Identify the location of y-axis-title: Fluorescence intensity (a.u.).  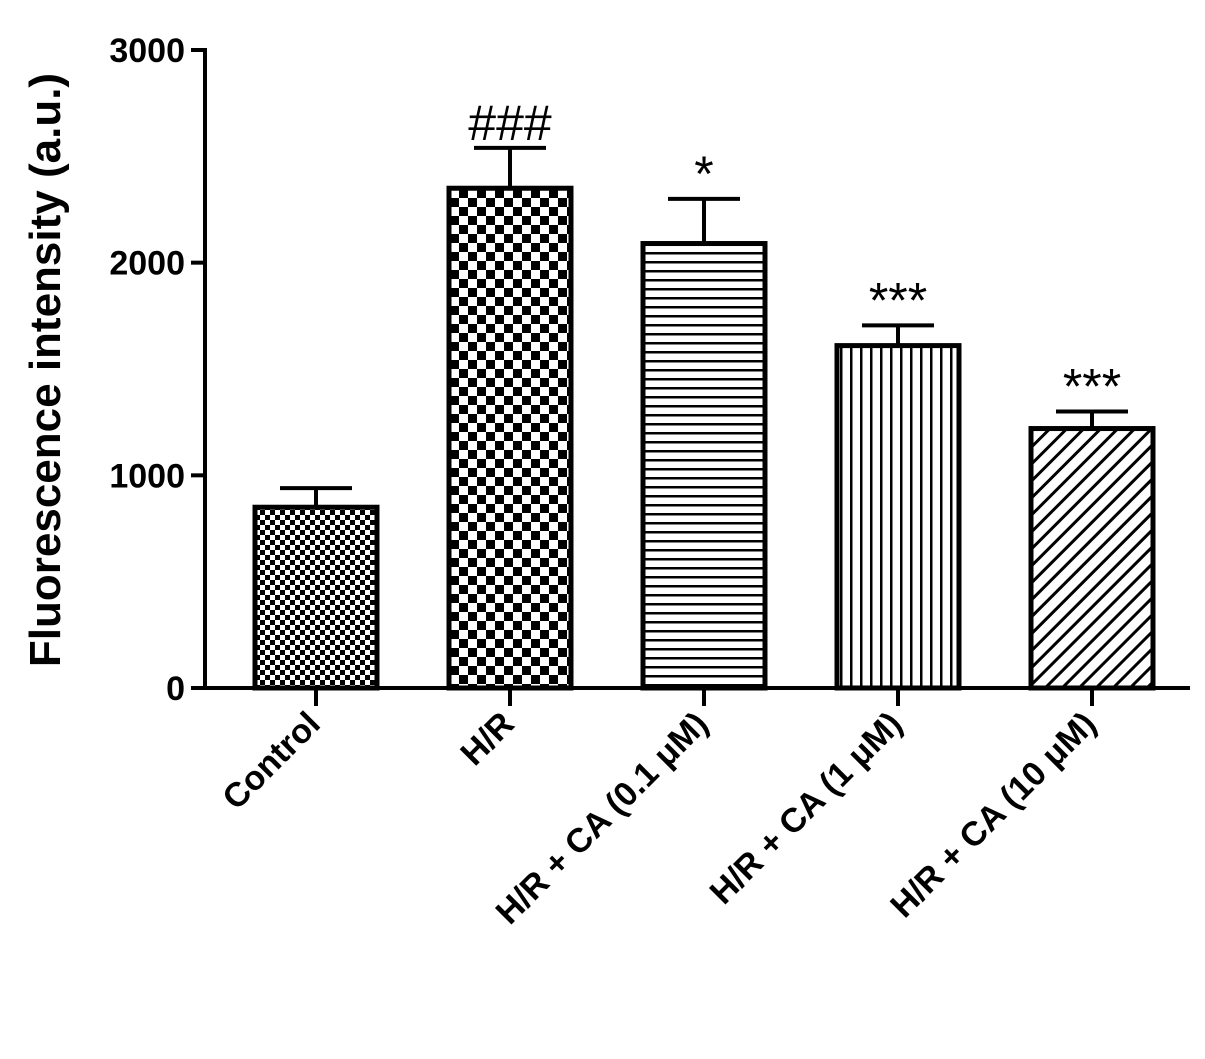
(45, 370).